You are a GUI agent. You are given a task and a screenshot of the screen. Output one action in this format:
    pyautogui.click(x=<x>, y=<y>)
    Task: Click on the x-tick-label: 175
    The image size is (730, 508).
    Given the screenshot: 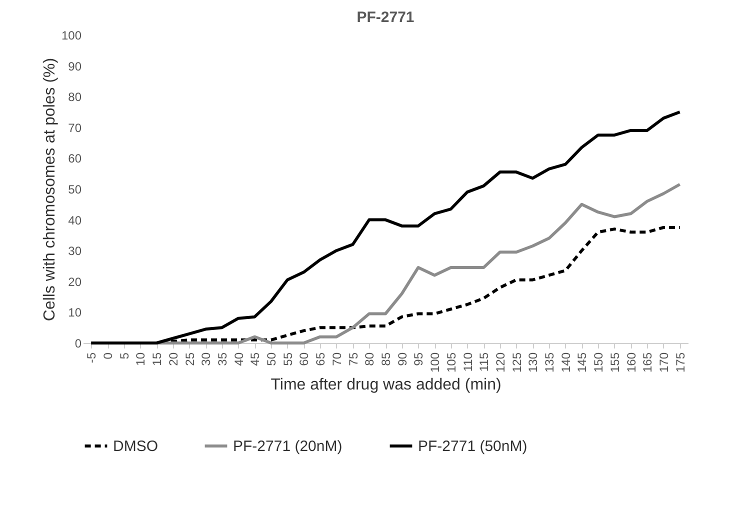 What is the action you would take?
    pyautogui.click(x=680, y=362)
    